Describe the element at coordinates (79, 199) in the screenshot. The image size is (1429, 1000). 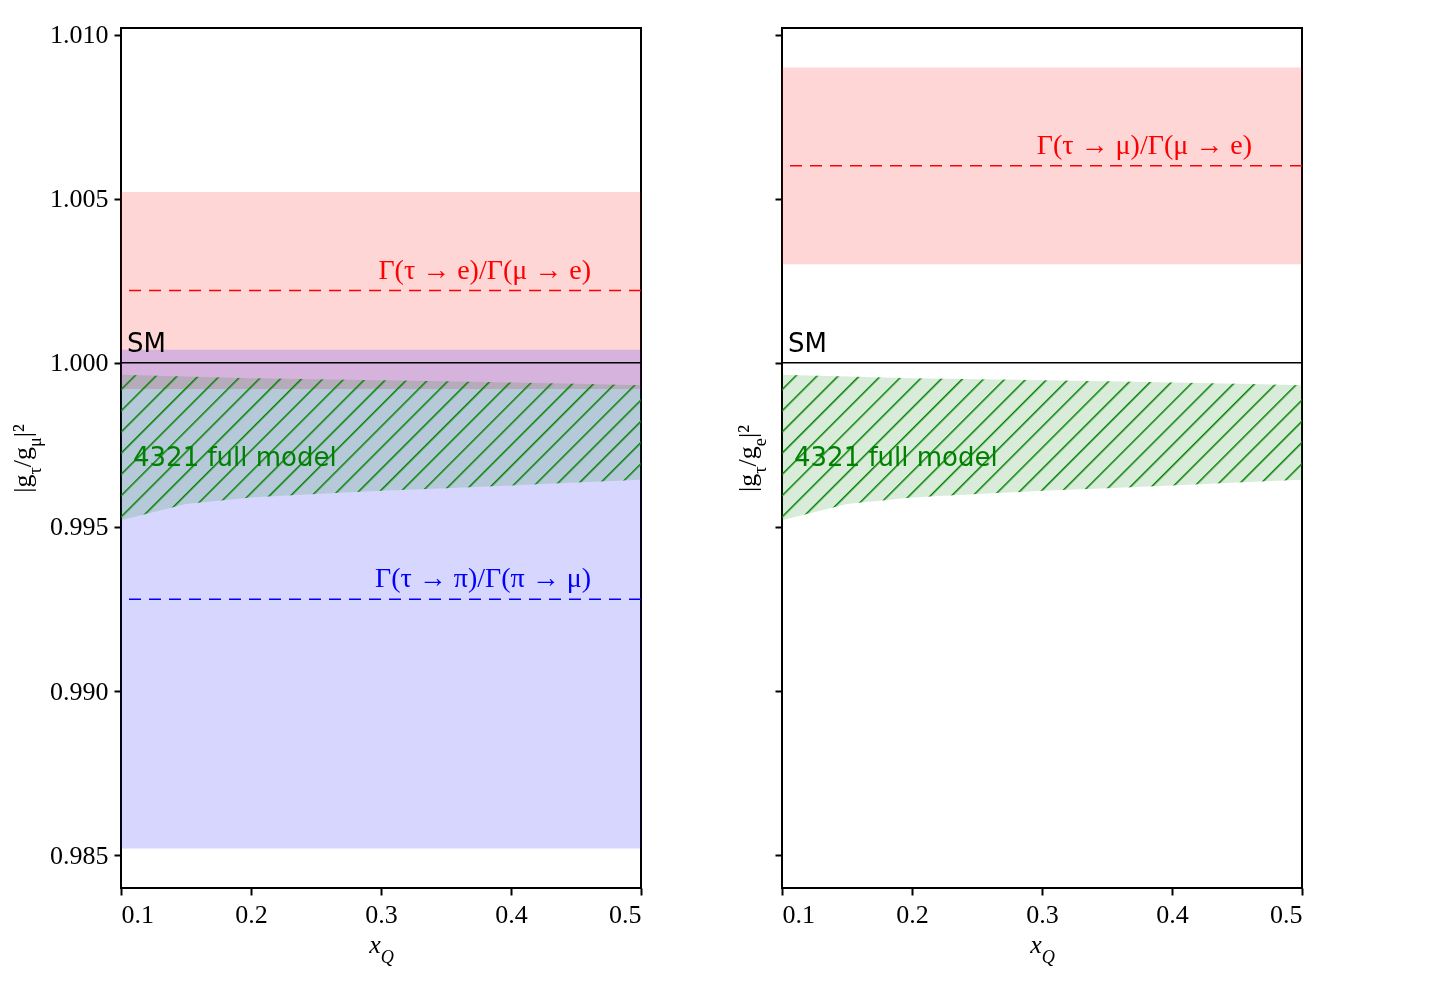
I see `y-tick-label: 1.005` at that location.